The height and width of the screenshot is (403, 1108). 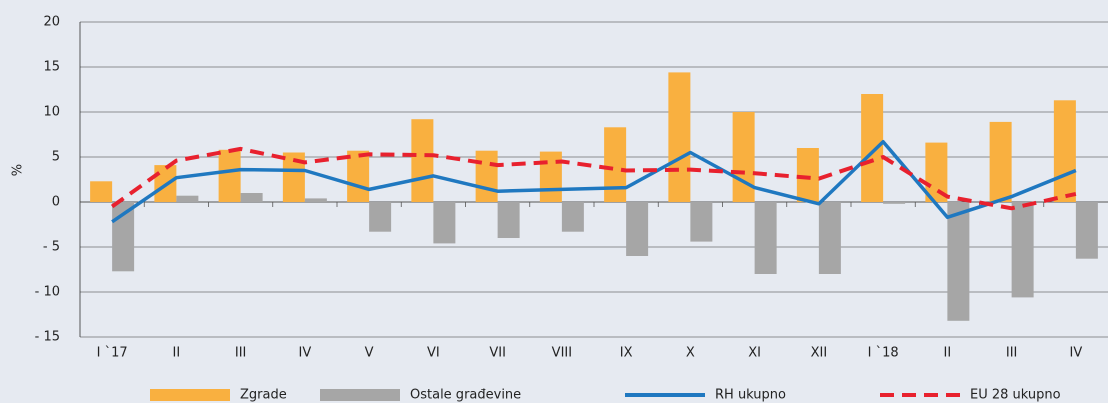 What do you see at coordinates (18, 170) in the screenshot?
I see `y-axis-label: %` at bounding box center [18, 170].